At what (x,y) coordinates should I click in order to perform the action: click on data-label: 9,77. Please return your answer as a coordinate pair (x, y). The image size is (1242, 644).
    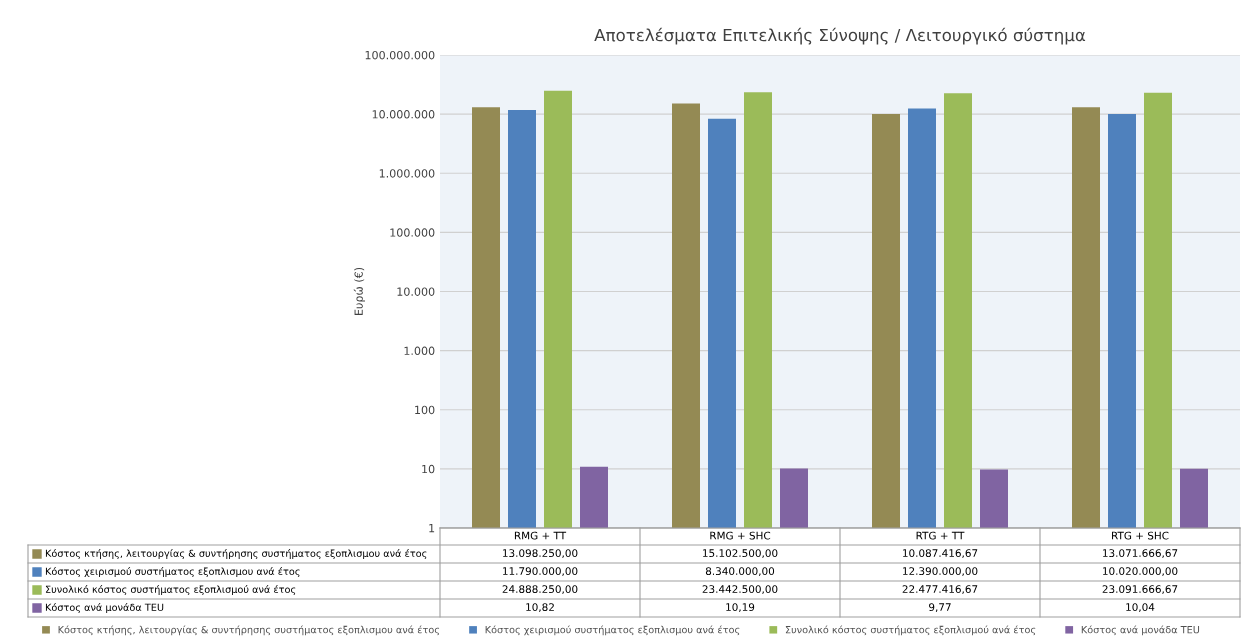
    Looking at the image, I should click on (940, 608).